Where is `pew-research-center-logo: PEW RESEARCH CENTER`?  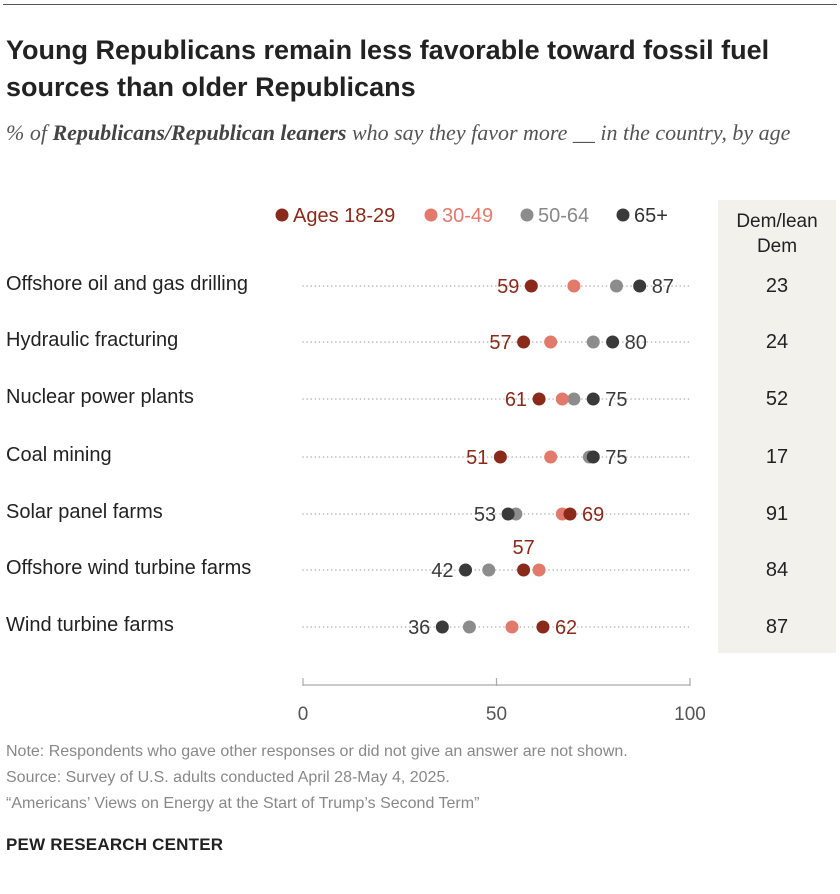 pew-research-center-logo: PEW RESEARCH CENTER is located at coordinates (115, 844).